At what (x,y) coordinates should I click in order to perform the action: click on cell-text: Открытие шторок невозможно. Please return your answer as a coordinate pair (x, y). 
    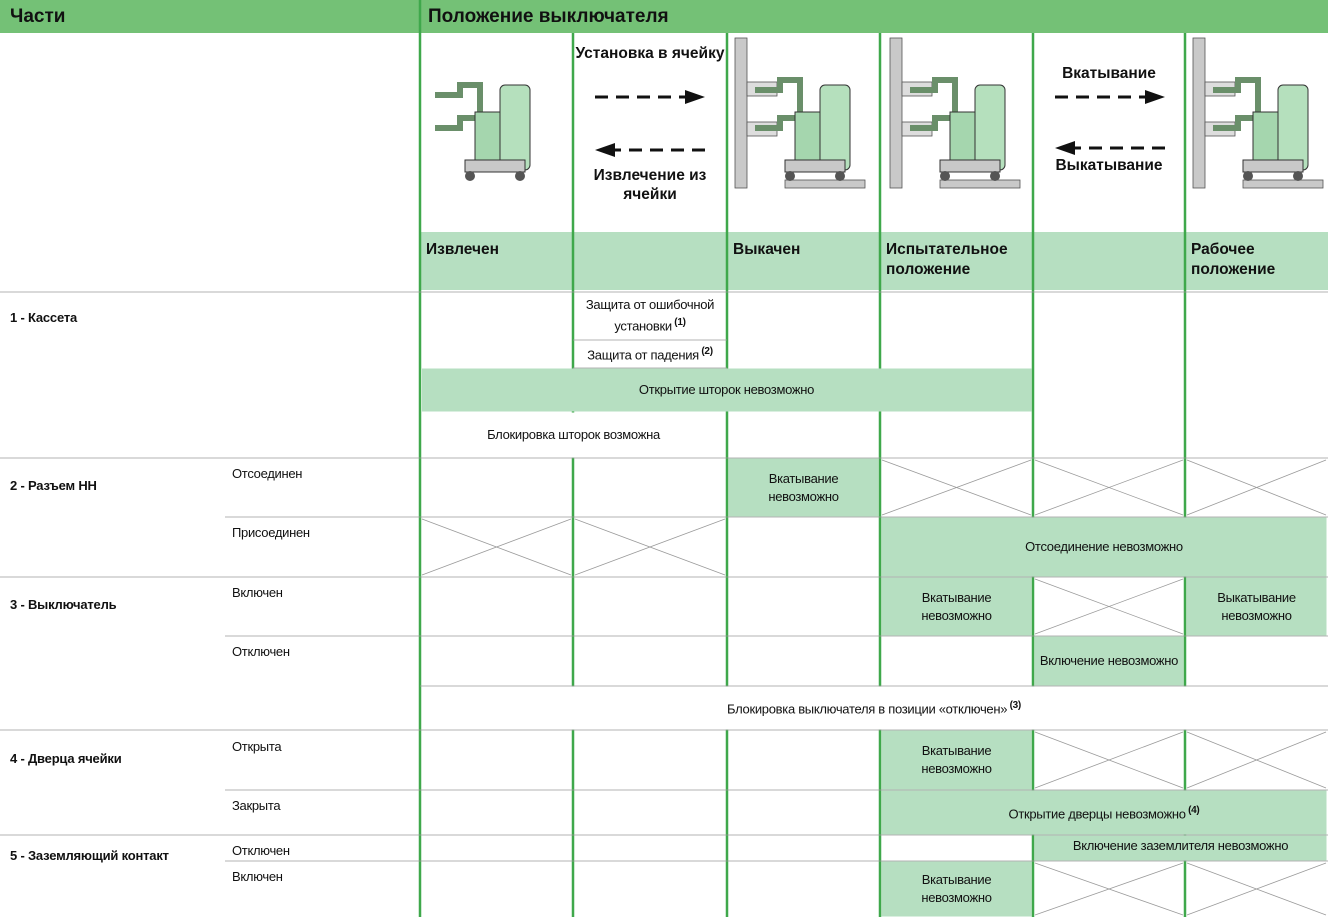
    Looking at the image, I should click on (726, 389).